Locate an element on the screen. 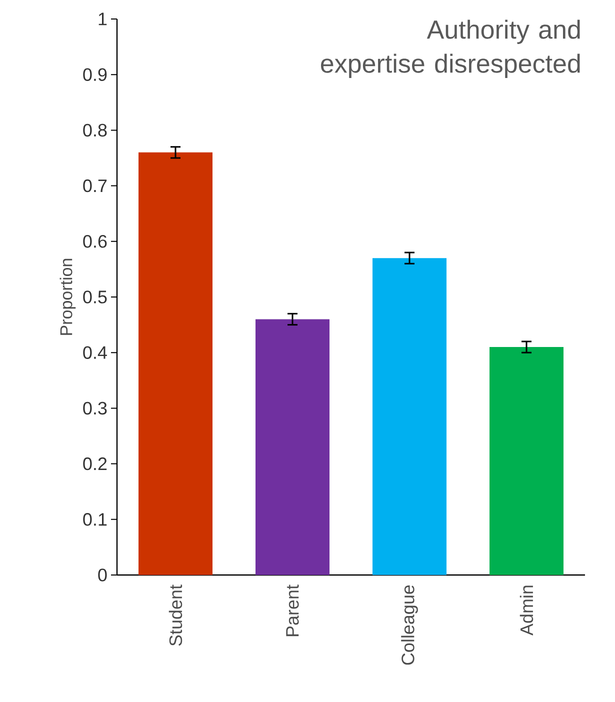 The width and height of the screenshot is (615, 702). y-tick-label: 0.3 is located at coordinates (95, 408).